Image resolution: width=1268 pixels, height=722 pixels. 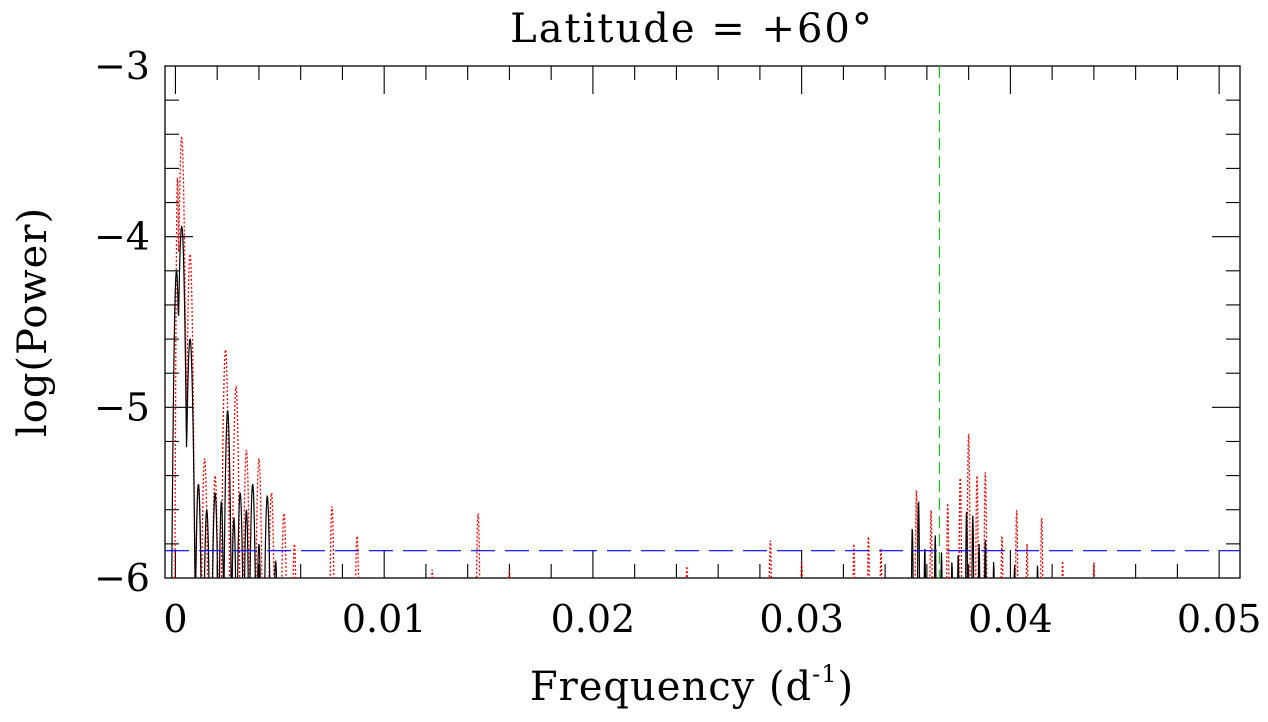 I want to click on x-axis-label-close: ), so click(x=846, y=687).